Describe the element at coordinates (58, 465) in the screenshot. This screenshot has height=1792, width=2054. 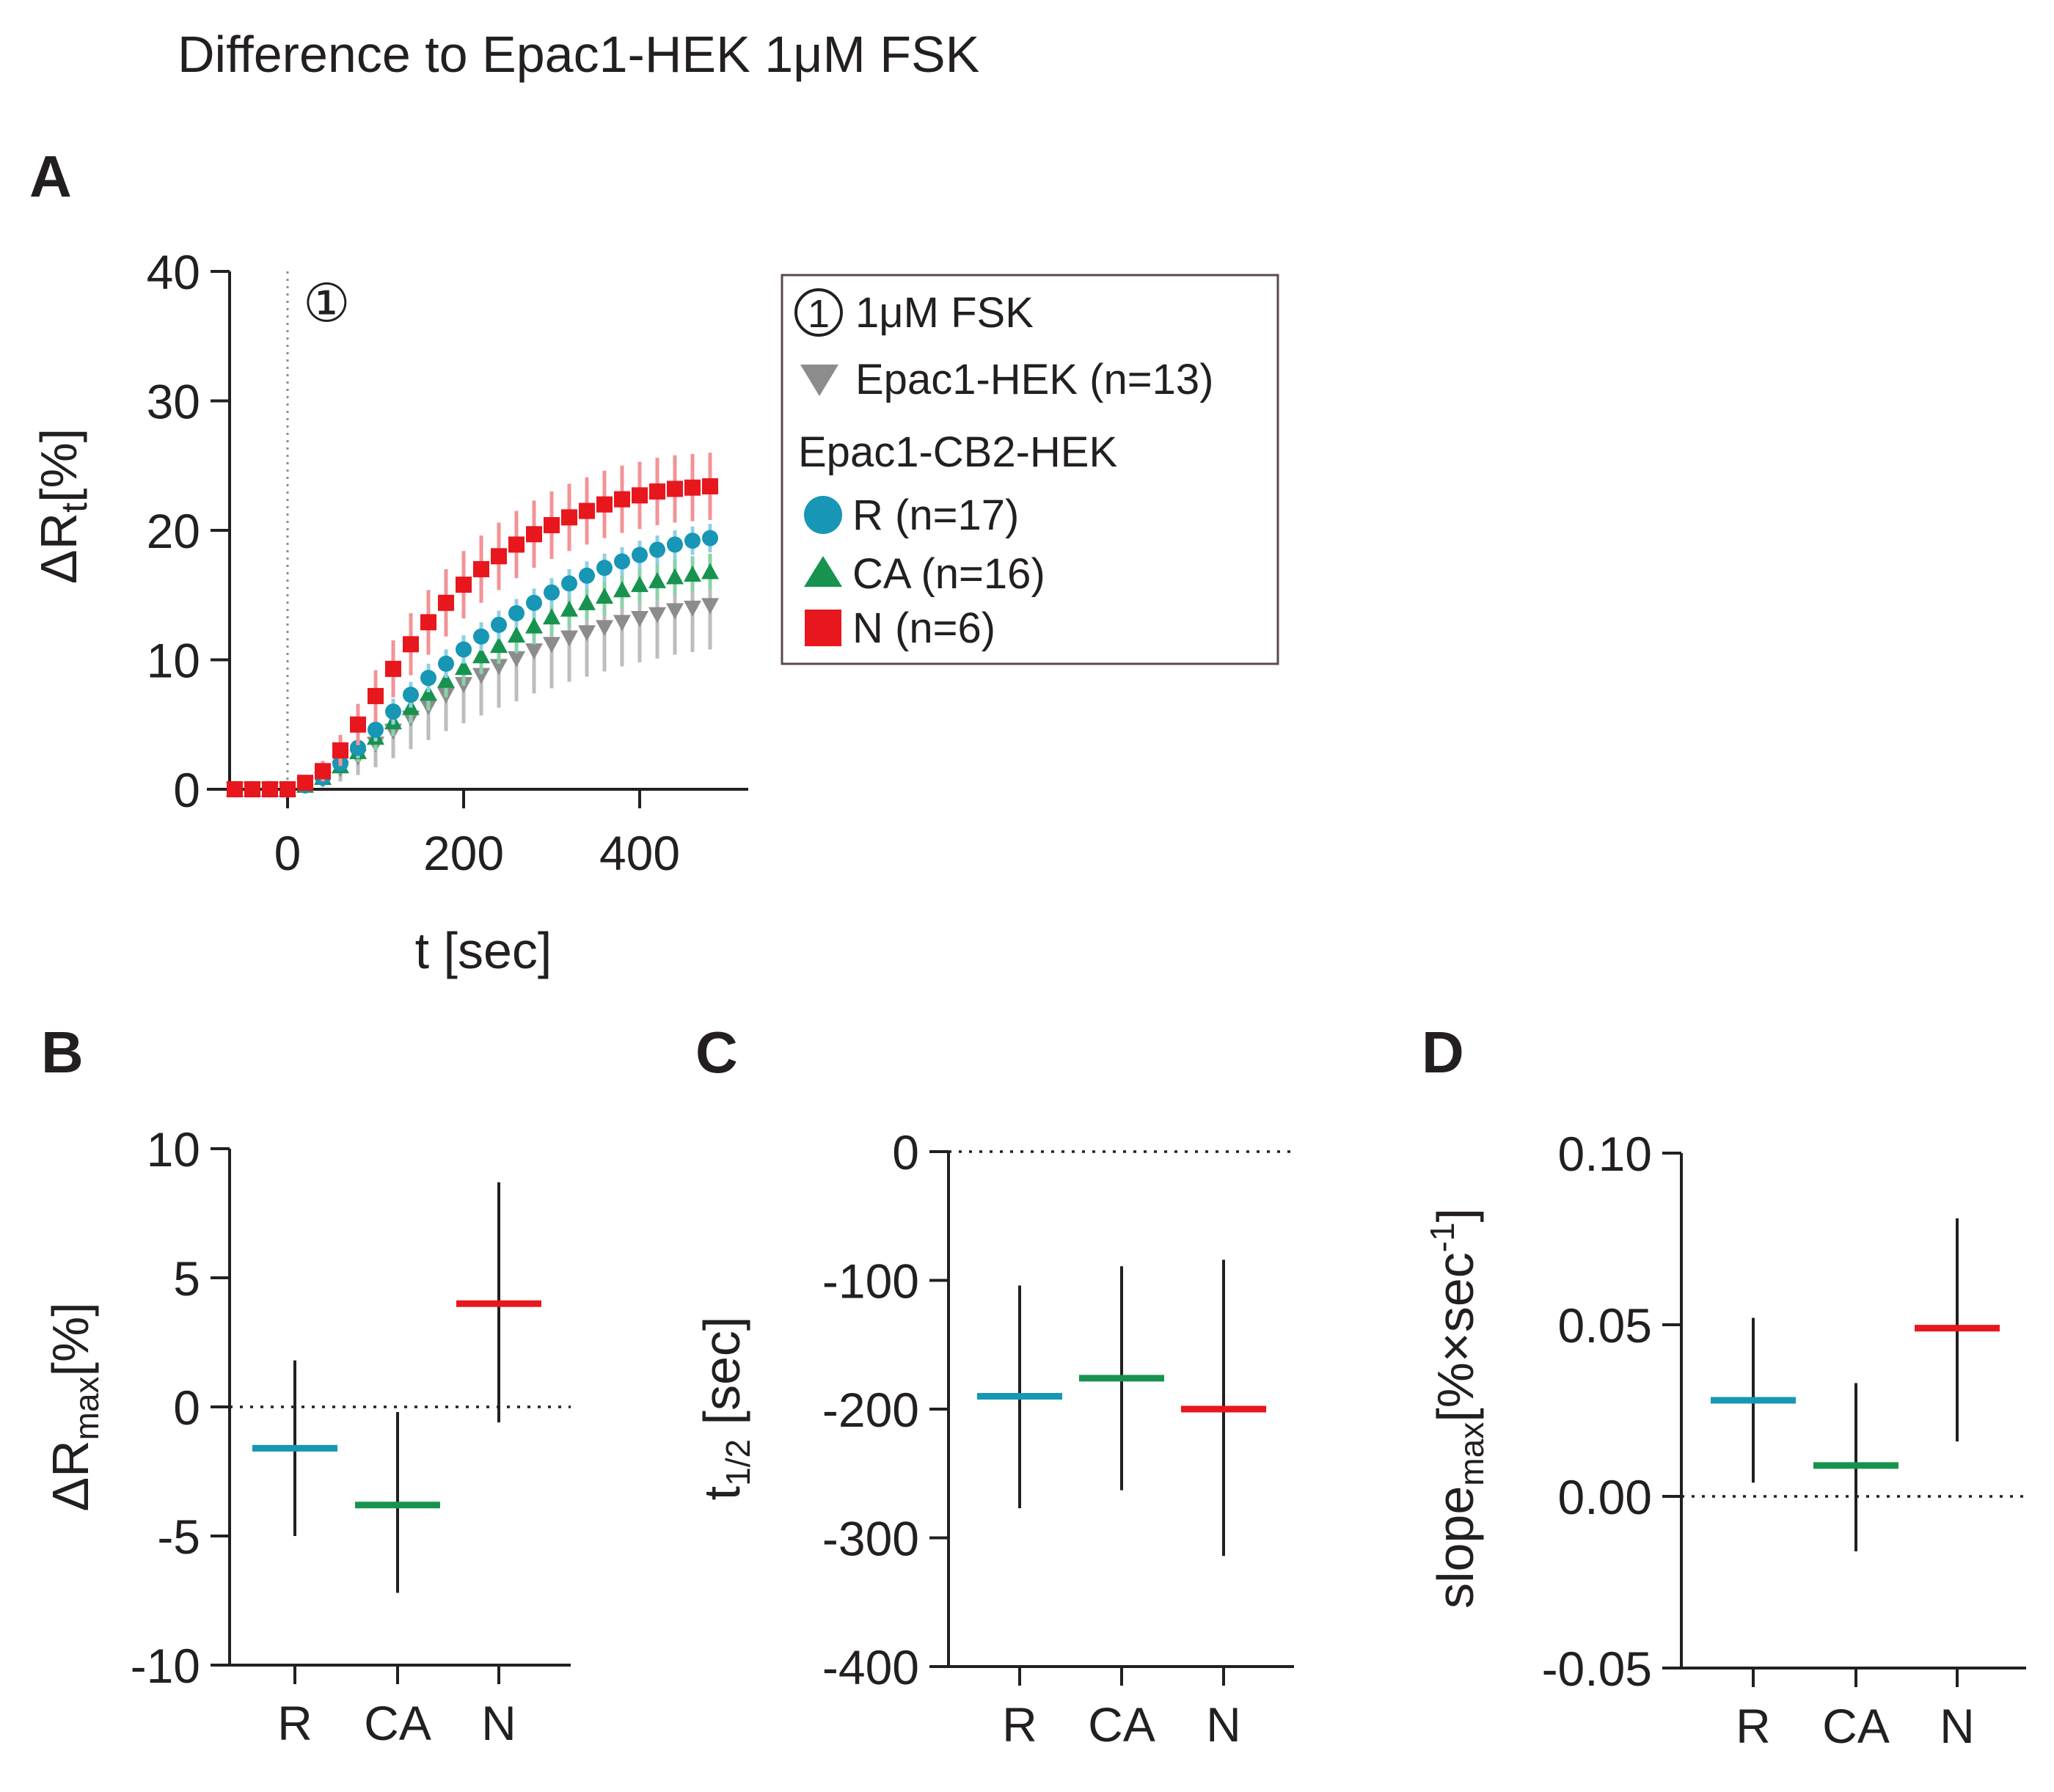
I see `panel-a-y-title-tail: [%]` at that location.